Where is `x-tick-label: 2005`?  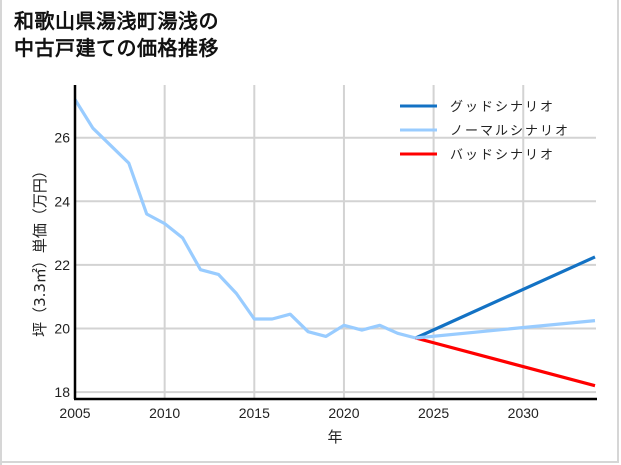 x-tick-label: 2005 is located at coordinates (74, 413).